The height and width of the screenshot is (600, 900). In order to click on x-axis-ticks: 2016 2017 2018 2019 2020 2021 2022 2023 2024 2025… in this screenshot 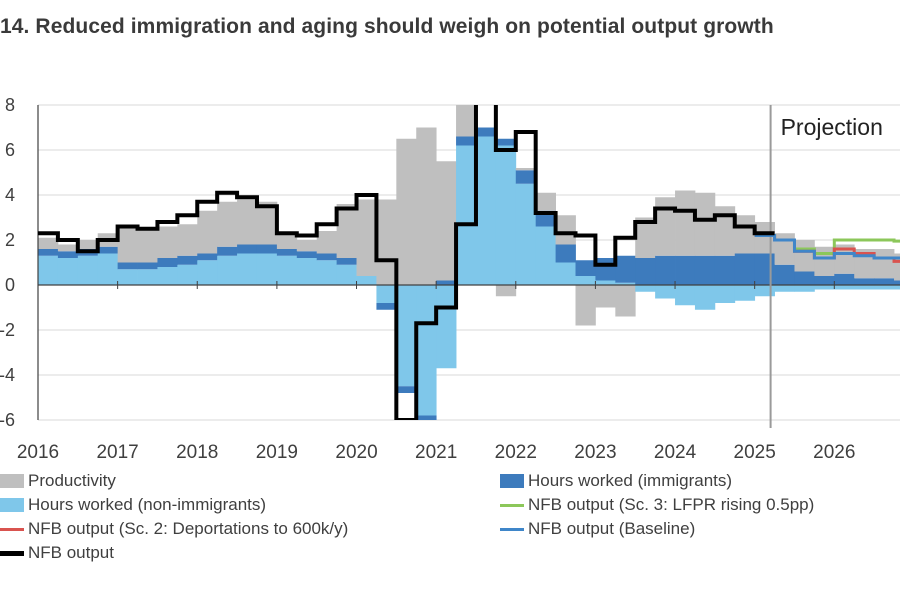, I will do `click(436, 452)`.